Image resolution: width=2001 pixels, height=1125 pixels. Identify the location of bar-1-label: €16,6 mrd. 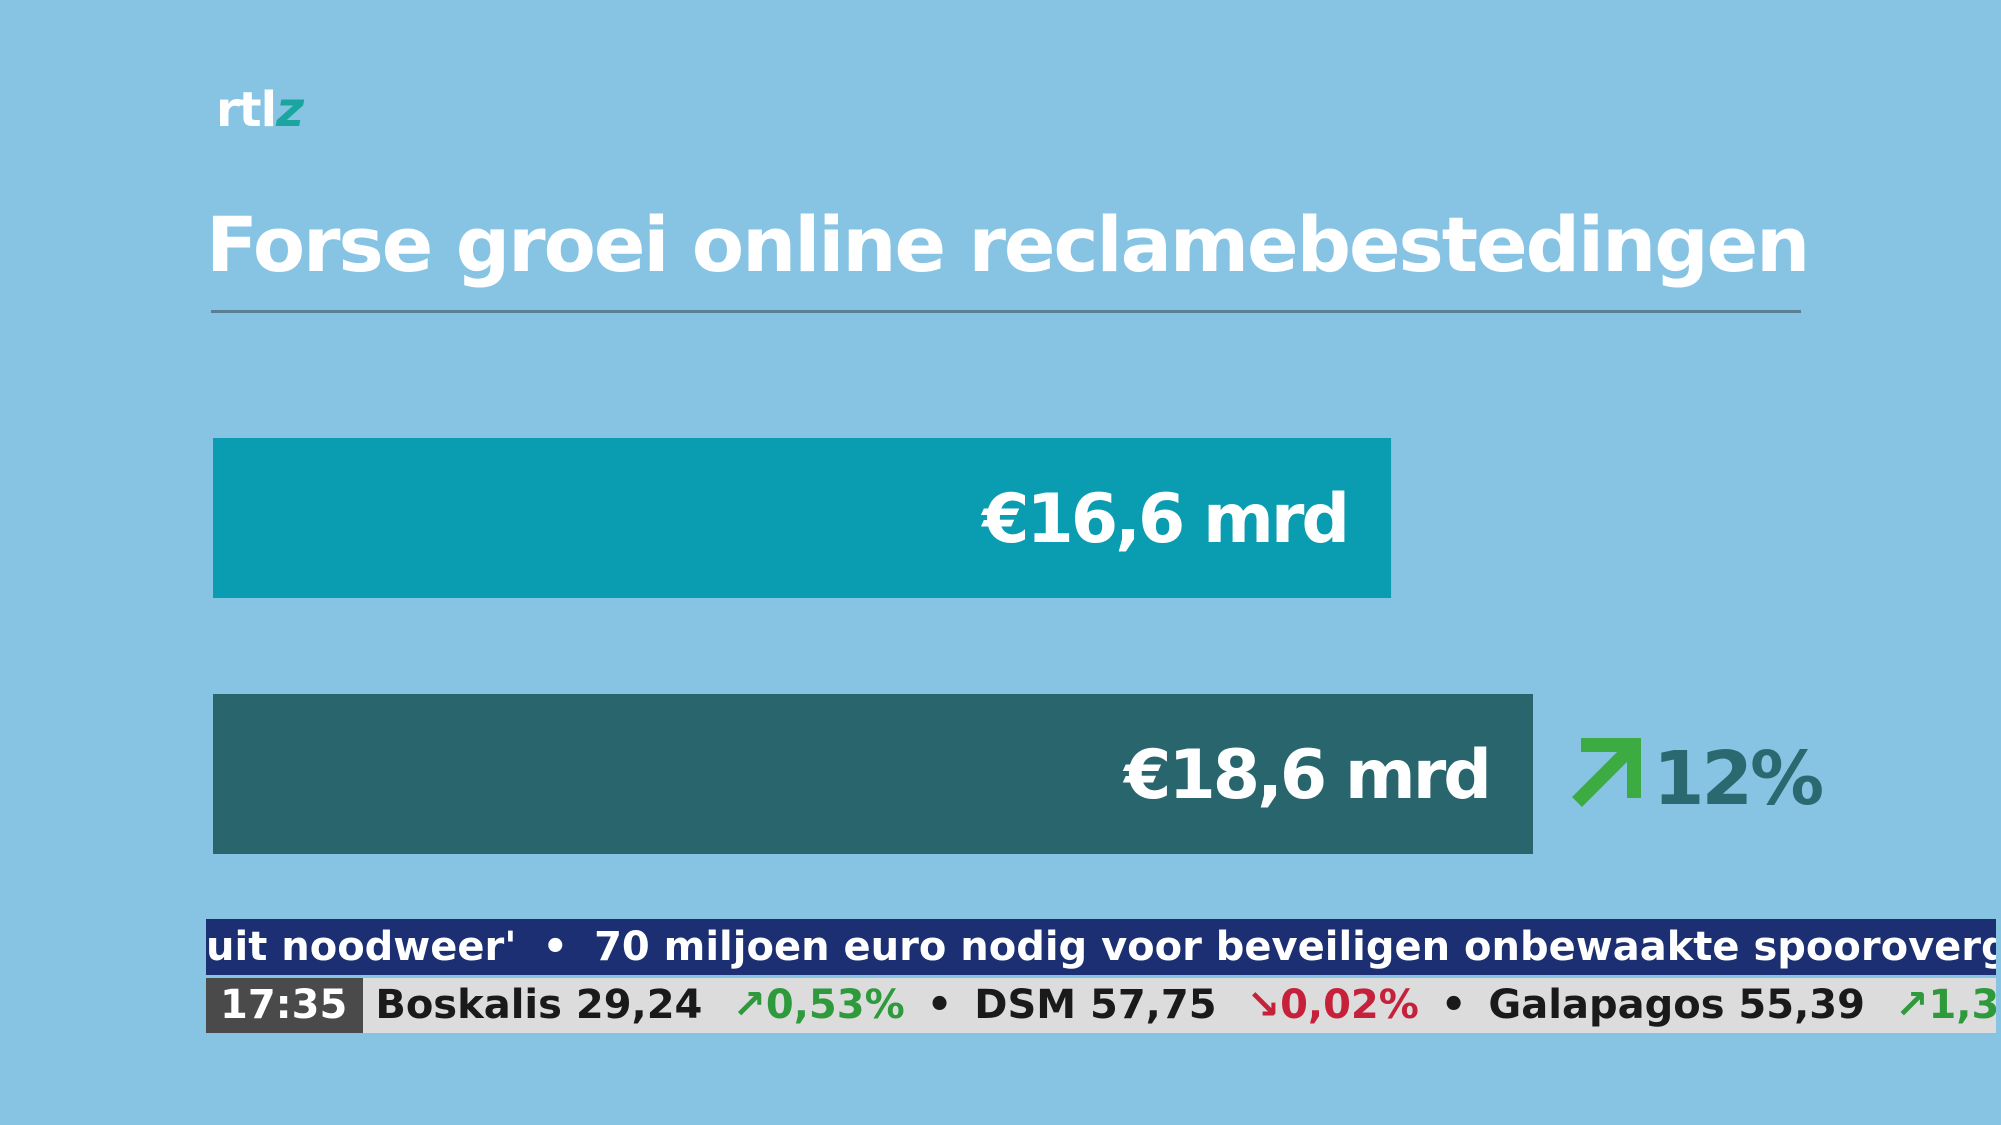
(1163, 519).